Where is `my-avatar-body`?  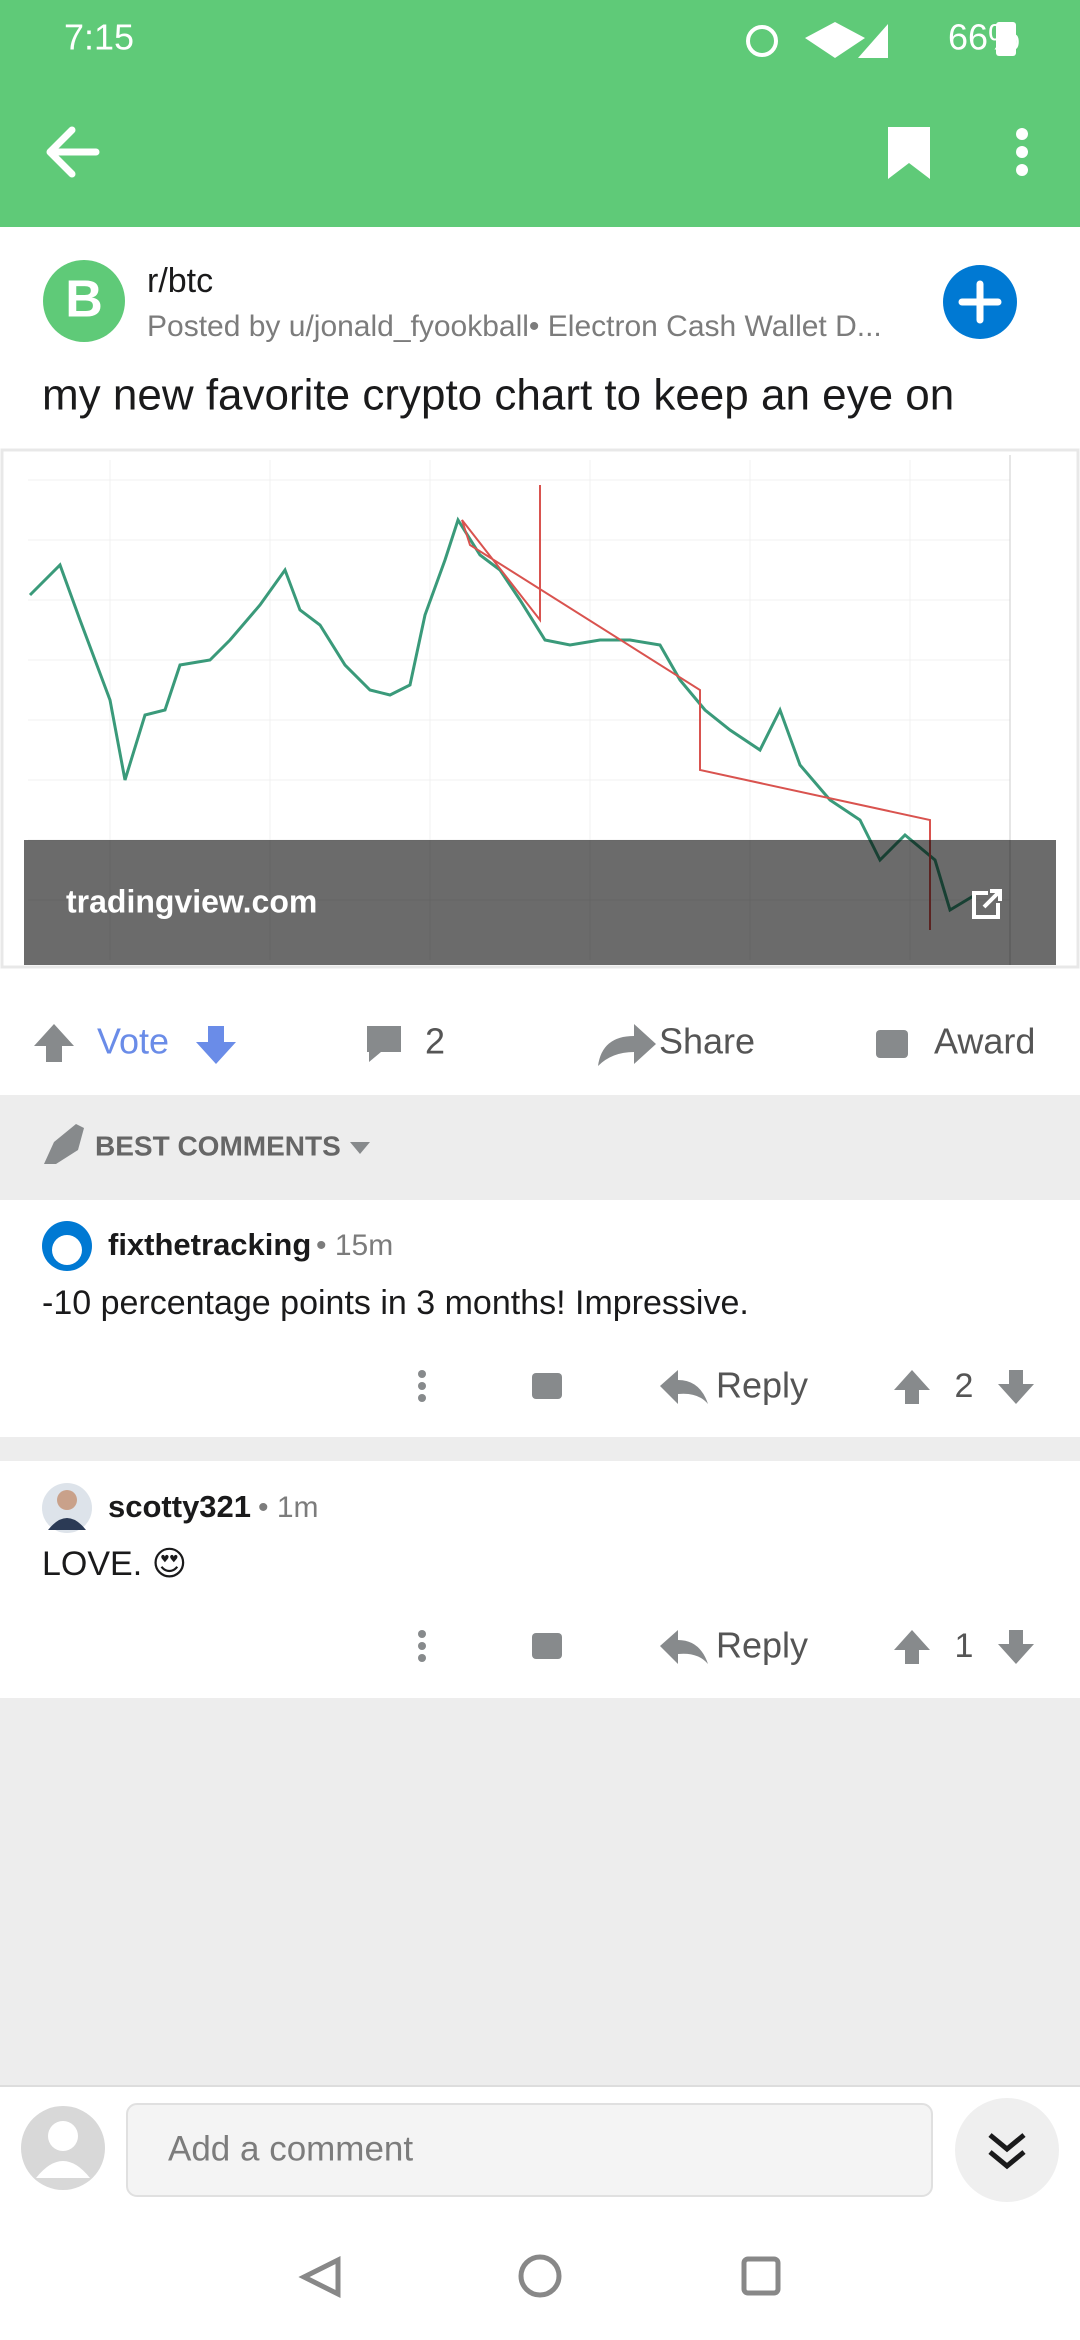 my-avatar-body is located at coordinates (63, 2169).